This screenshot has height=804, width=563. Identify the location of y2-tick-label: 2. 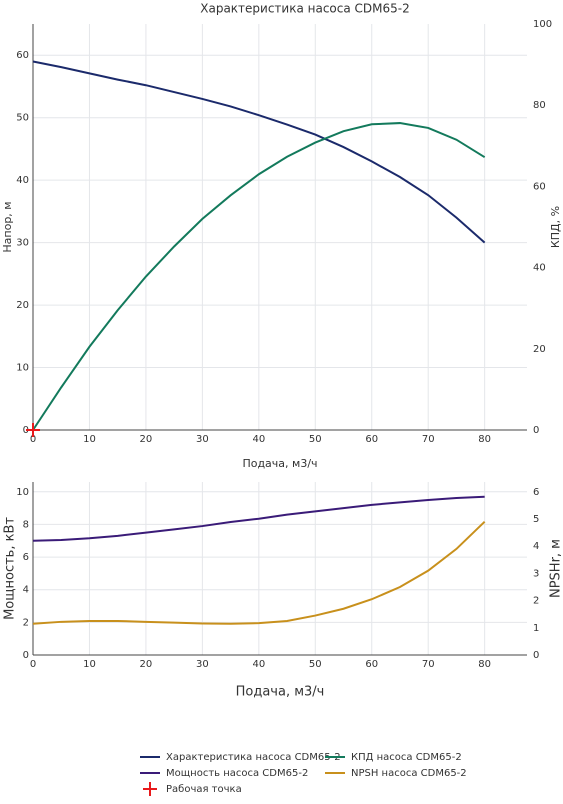
(536, 601).